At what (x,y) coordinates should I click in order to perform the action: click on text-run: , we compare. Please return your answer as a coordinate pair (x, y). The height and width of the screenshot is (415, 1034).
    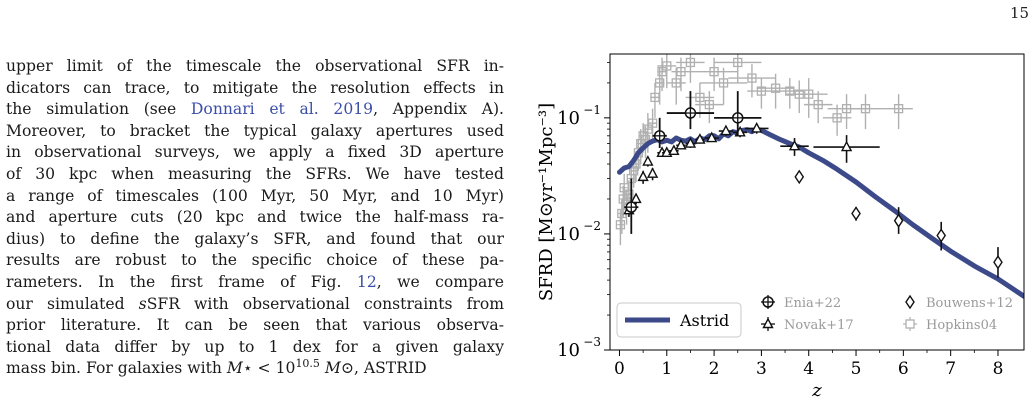
    Looking at the image, I should click on (440, 281).